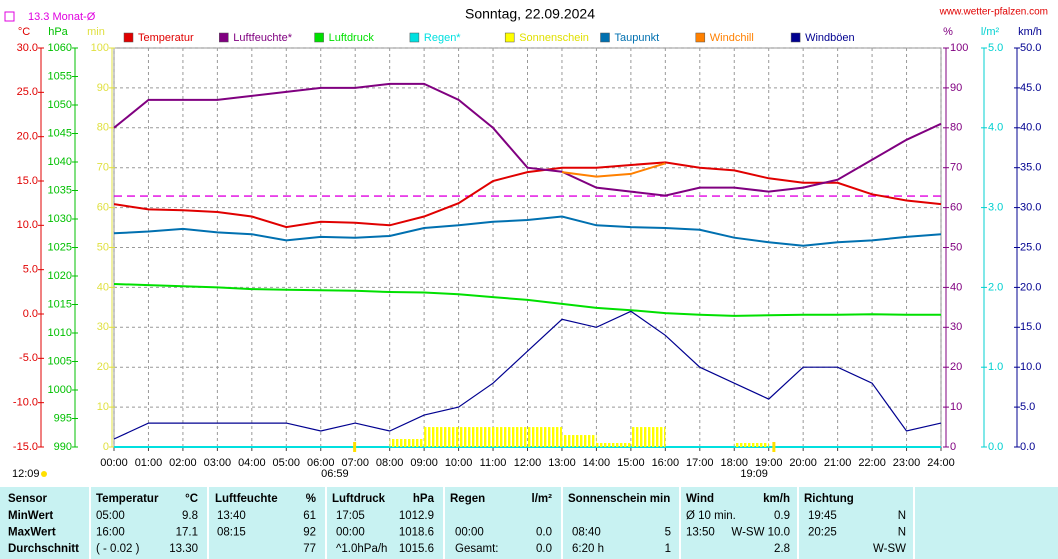  What do you see at coordinates (493, 463) in the screenshot?
I see `x-tick-label: 11:00` at bounding box center [493, 463].